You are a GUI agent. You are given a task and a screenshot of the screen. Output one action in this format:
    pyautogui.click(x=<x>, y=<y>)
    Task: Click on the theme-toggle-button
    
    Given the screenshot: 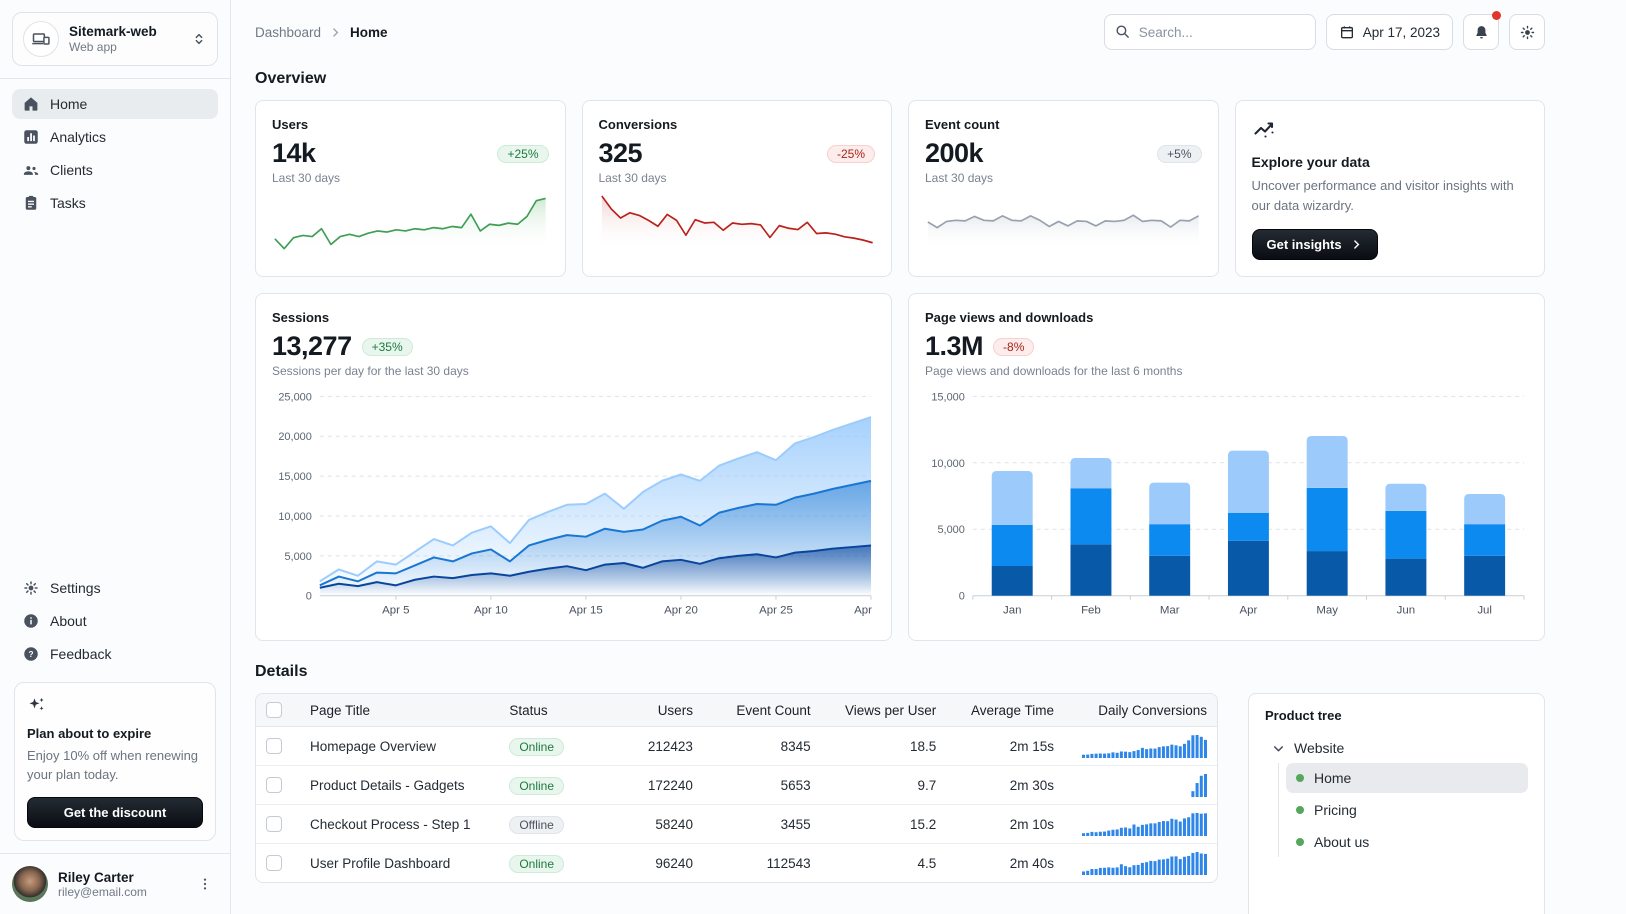 What is the action you would take?
    pyautogui.click(x=1527, y=32)
    